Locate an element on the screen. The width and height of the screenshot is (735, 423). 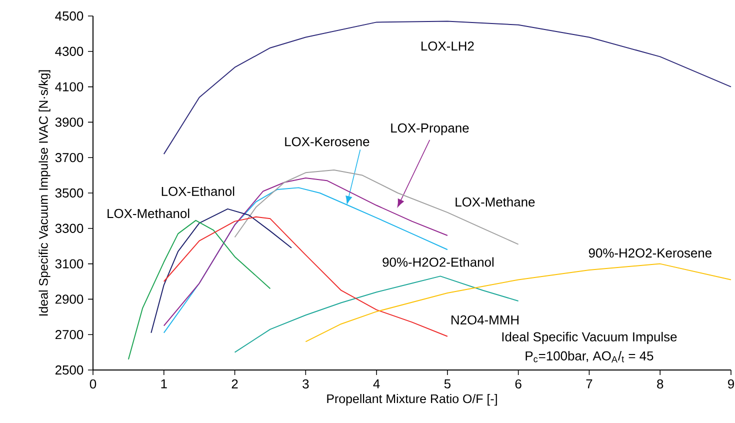
x-tick-label: 5 is located at coordinates (447, 383).